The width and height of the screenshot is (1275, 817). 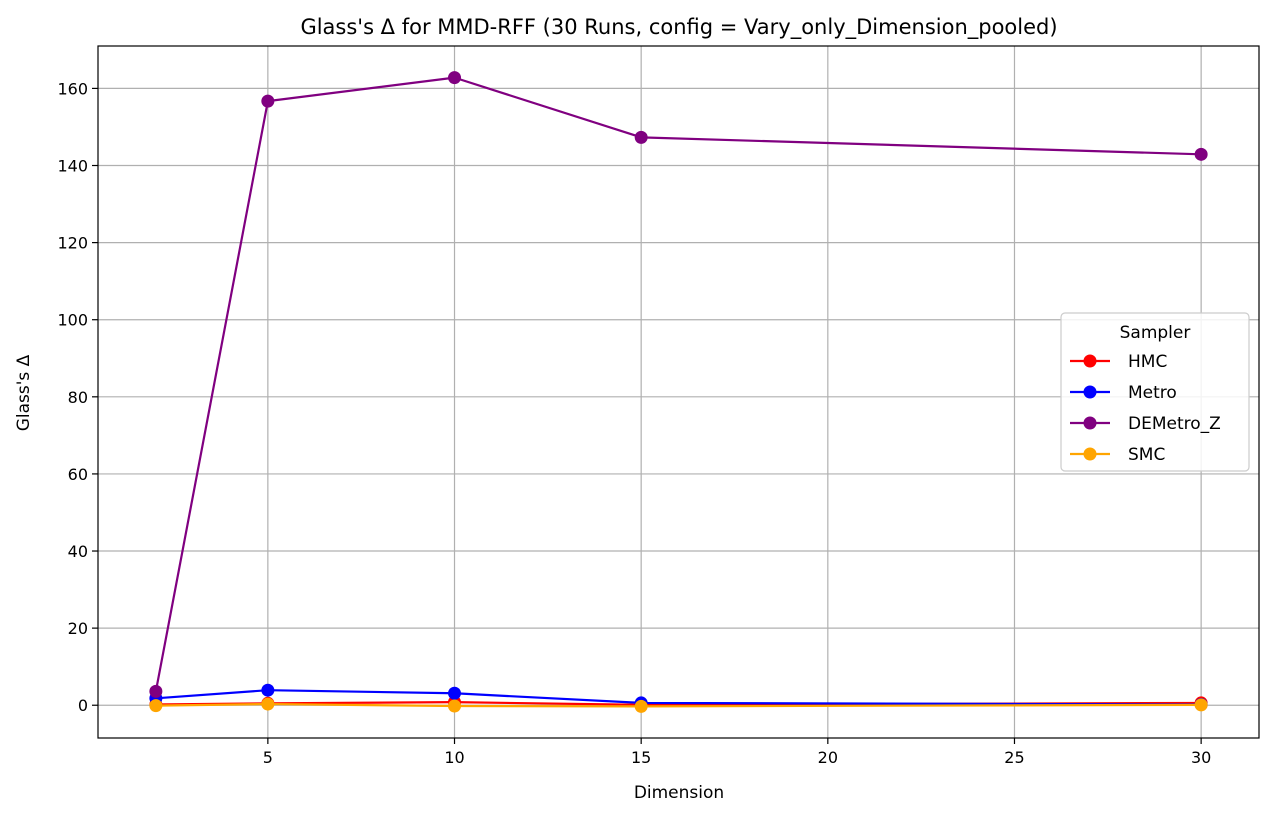 I want to click on y-tick-label: 20, so click(x=78, y=628).